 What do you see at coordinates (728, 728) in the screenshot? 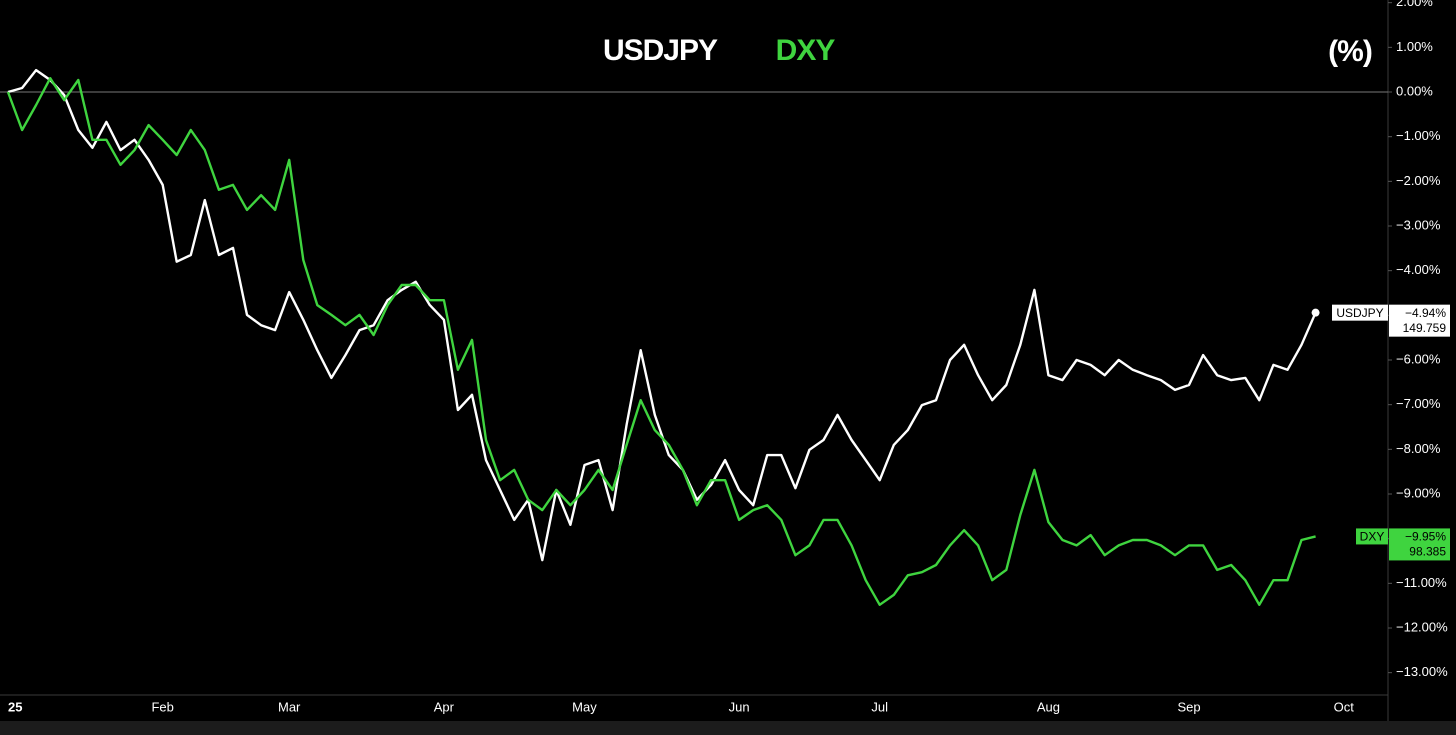
I see `bottom-strip` at bounding box center [728, 728].